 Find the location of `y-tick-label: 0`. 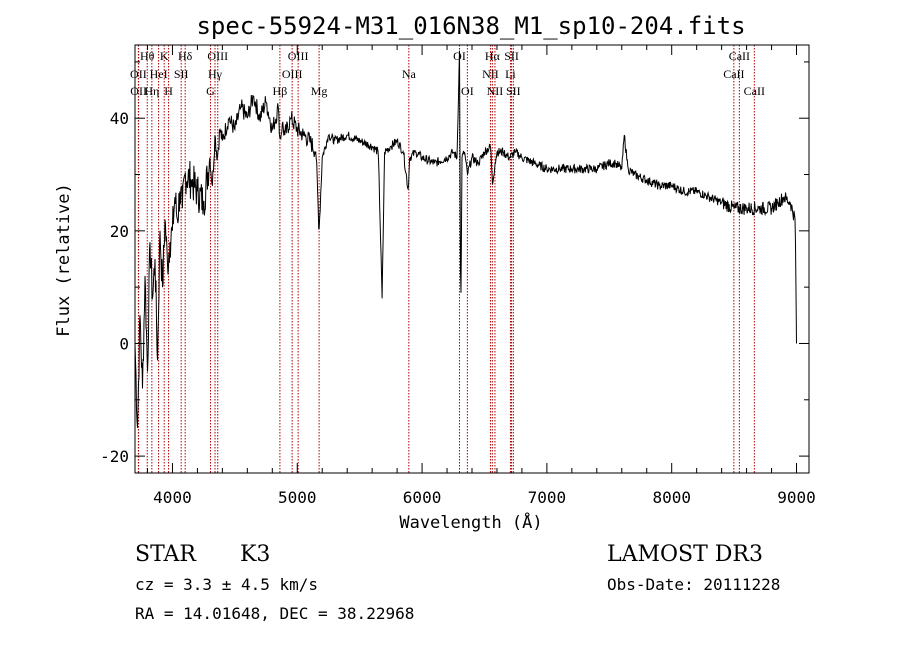

y-tick-label: 0 is located at coordinates (124, 343).